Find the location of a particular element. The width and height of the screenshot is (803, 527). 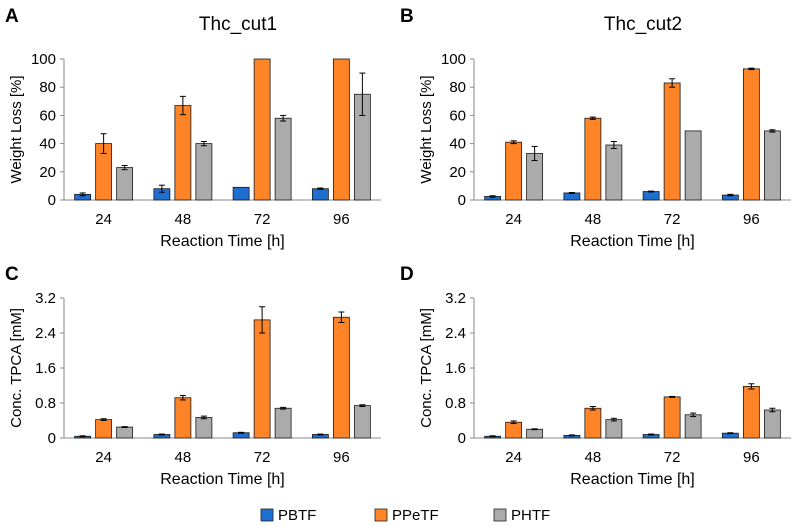

panel-letter-d: D is located at coordinates (407, 274).